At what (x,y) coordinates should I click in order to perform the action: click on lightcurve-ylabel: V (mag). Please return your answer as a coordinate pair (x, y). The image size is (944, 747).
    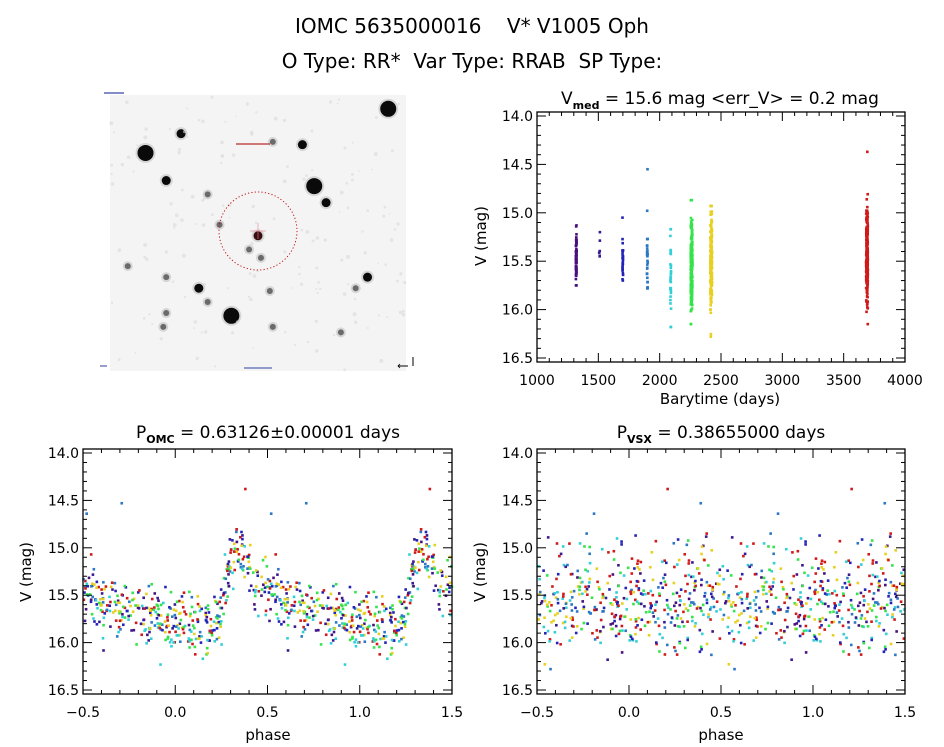
    Looking at the image, I should click on (481, 236).